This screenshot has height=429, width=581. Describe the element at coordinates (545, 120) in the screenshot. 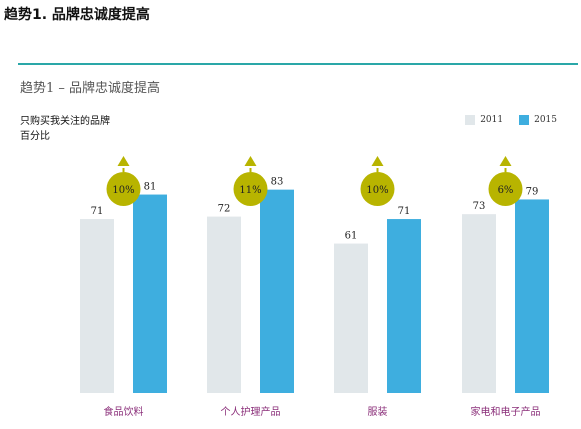

I see `legend-label-2015: 2015` at that location.